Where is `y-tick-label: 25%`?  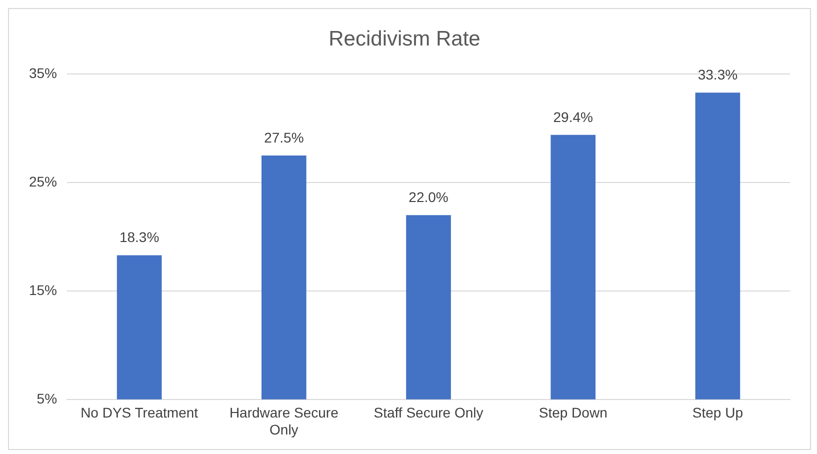 y-tick-label: 25% is located at coordinates (43, 181).